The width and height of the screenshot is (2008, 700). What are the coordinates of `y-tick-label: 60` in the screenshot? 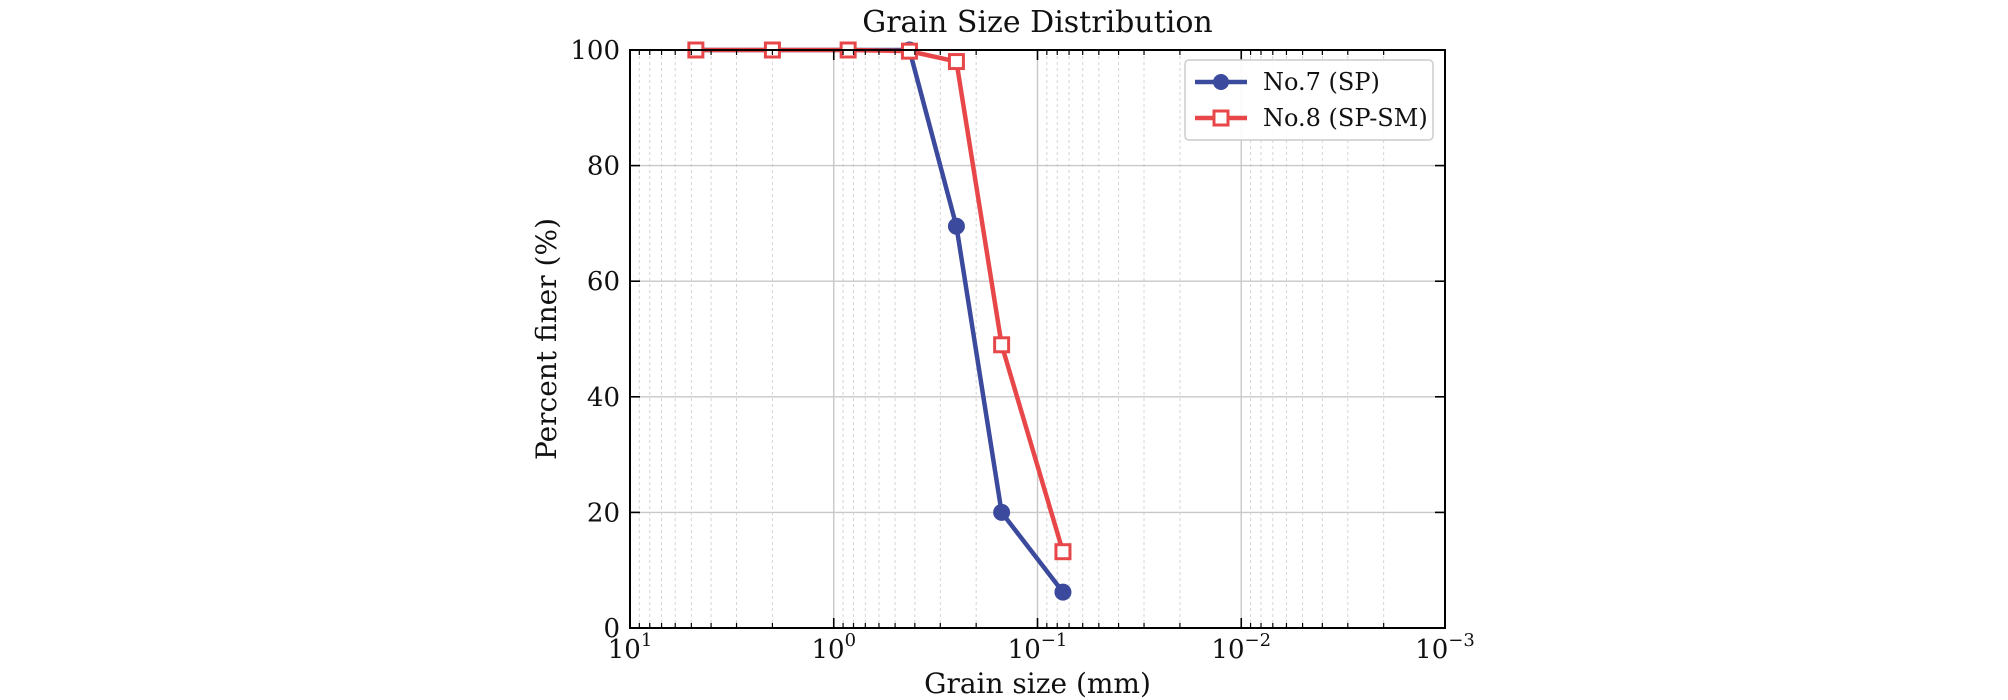 It's located at (603, 282).